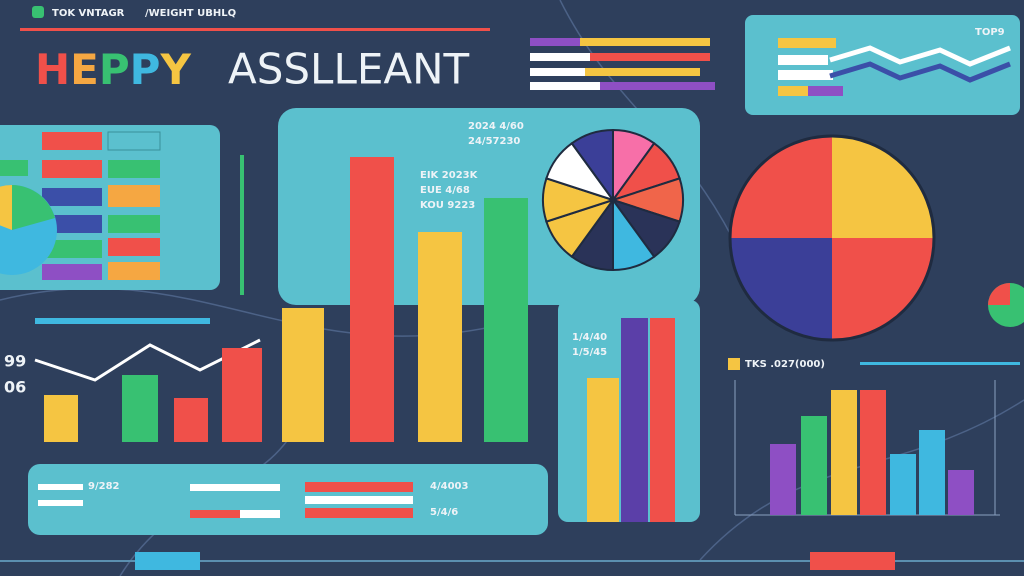  I want to click on side-number: 06, so click(15, 387).